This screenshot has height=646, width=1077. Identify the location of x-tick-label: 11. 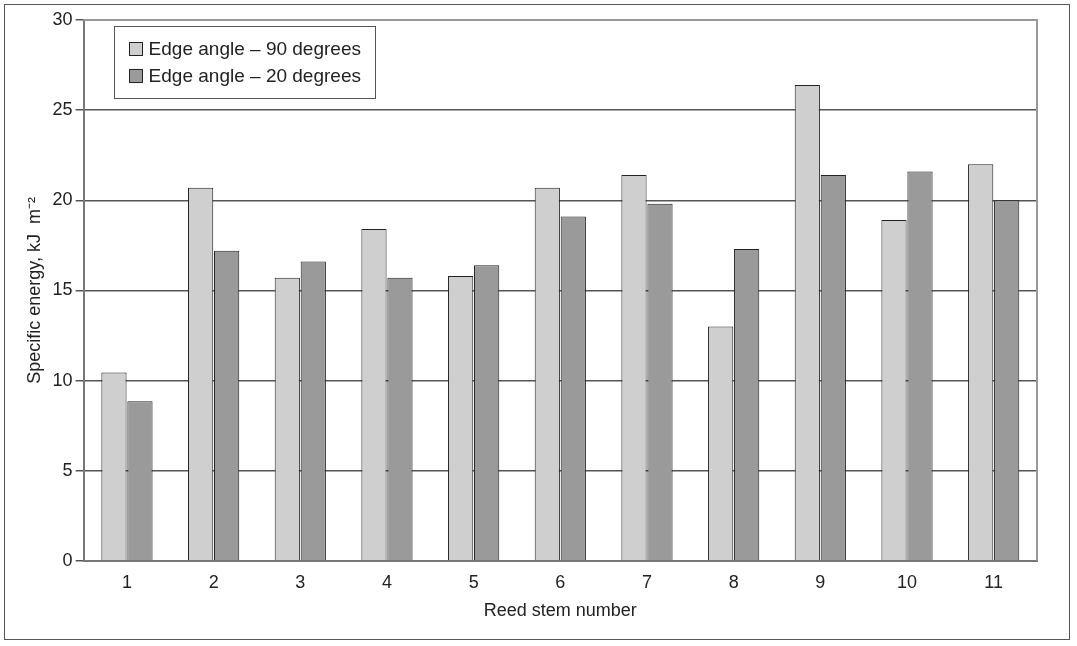
(994, 581).